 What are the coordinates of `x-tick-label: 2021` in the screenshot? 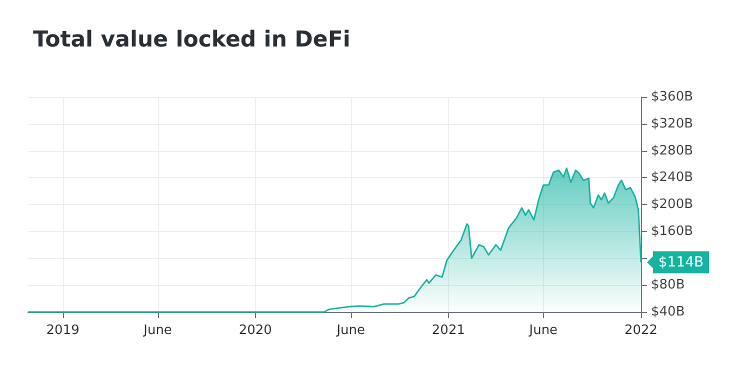 It's located at (448, 330).